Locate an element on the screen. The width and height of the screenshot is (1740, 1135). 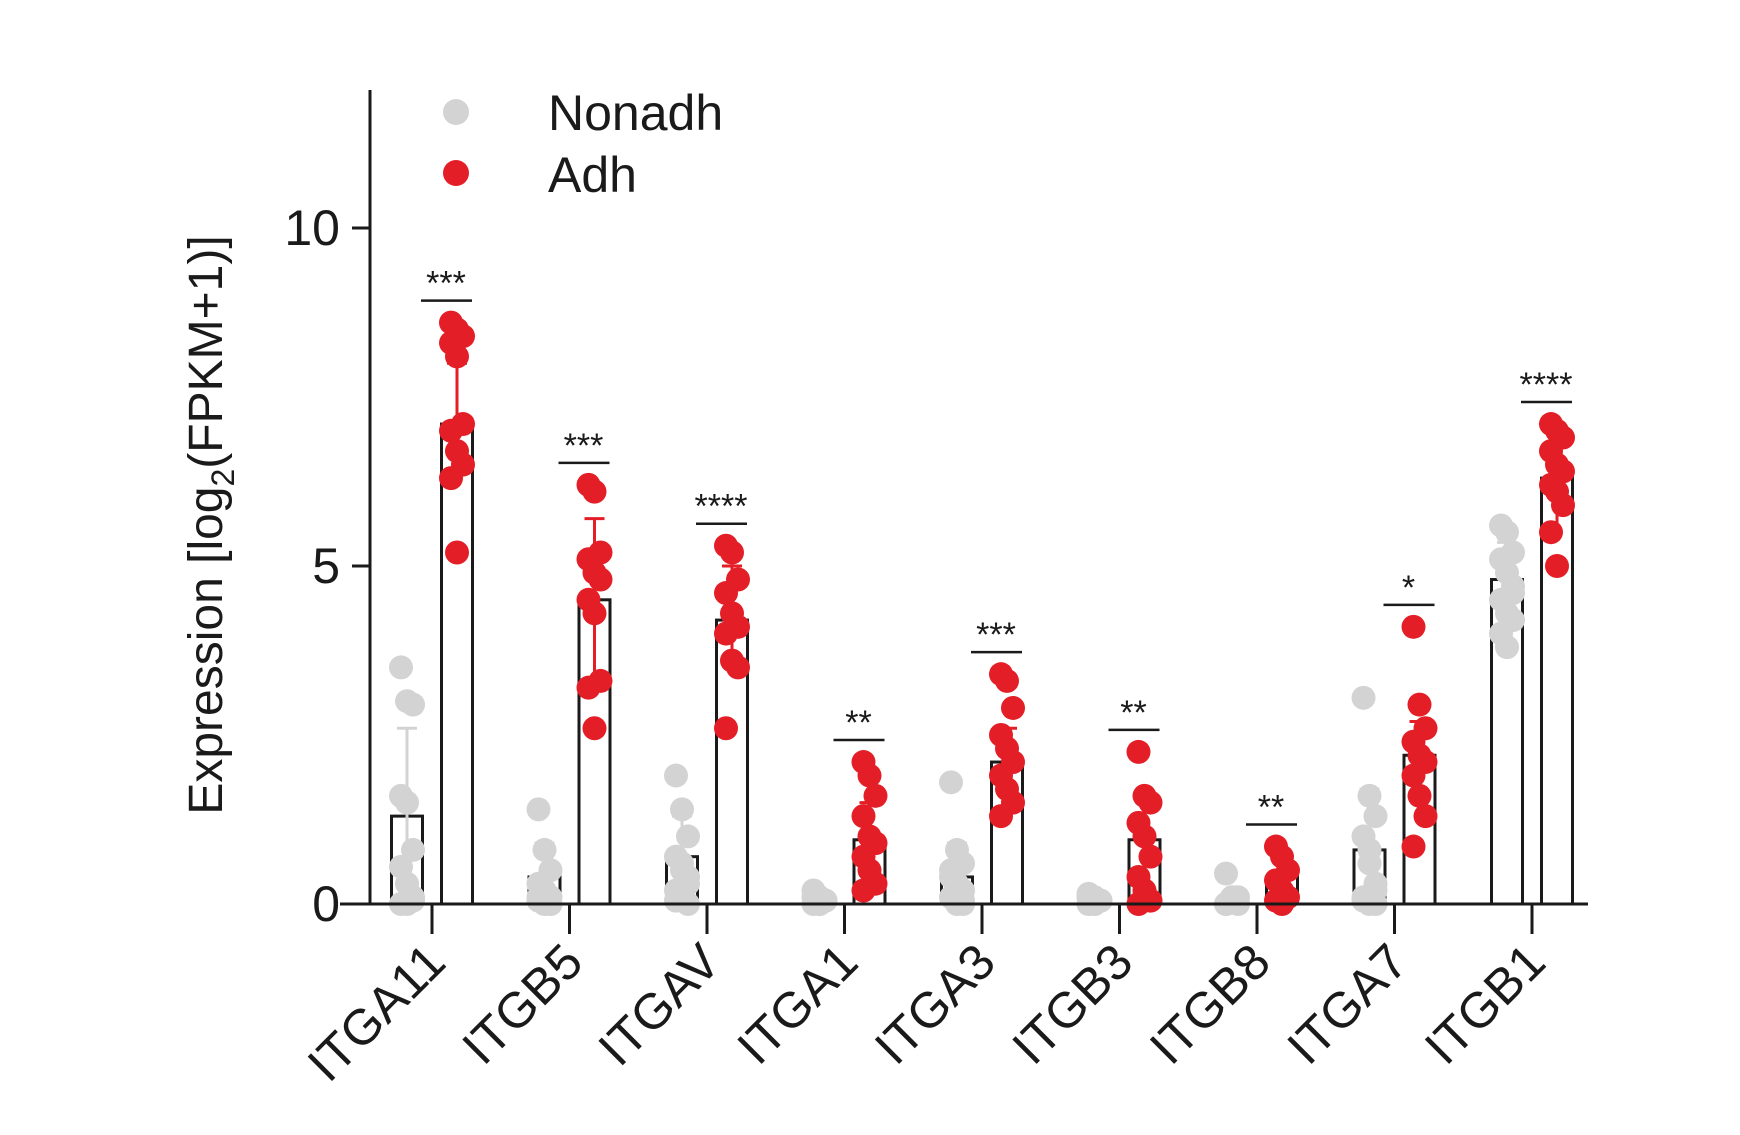
legend-marker-nonadh is located at coordinates (456, 112).